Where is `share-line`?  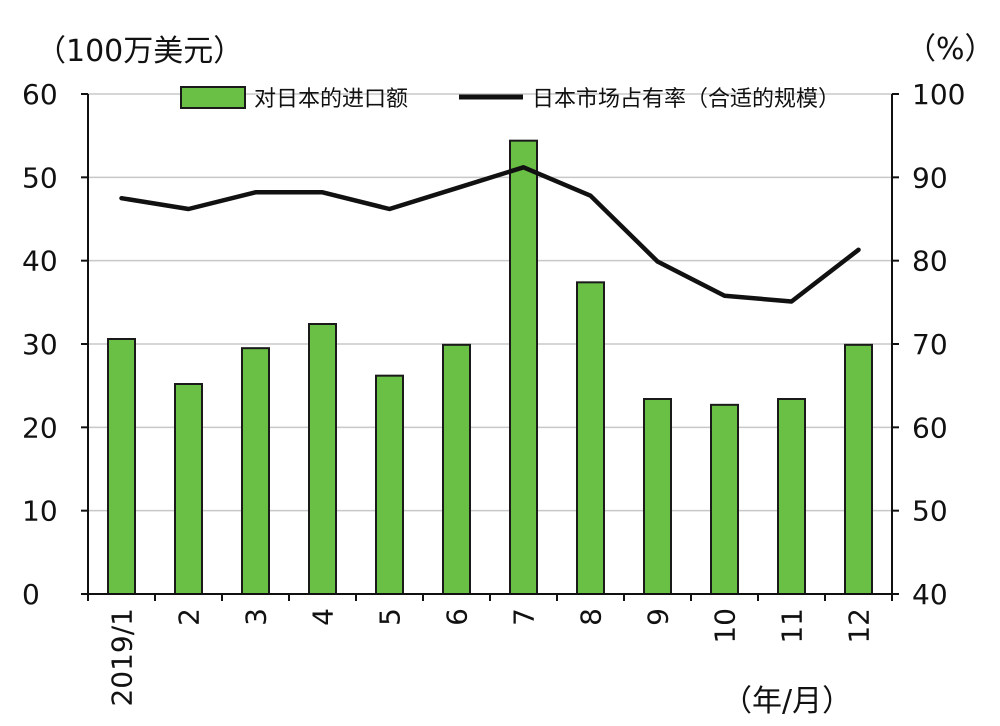
share-line is located at coordinates (490, 234).